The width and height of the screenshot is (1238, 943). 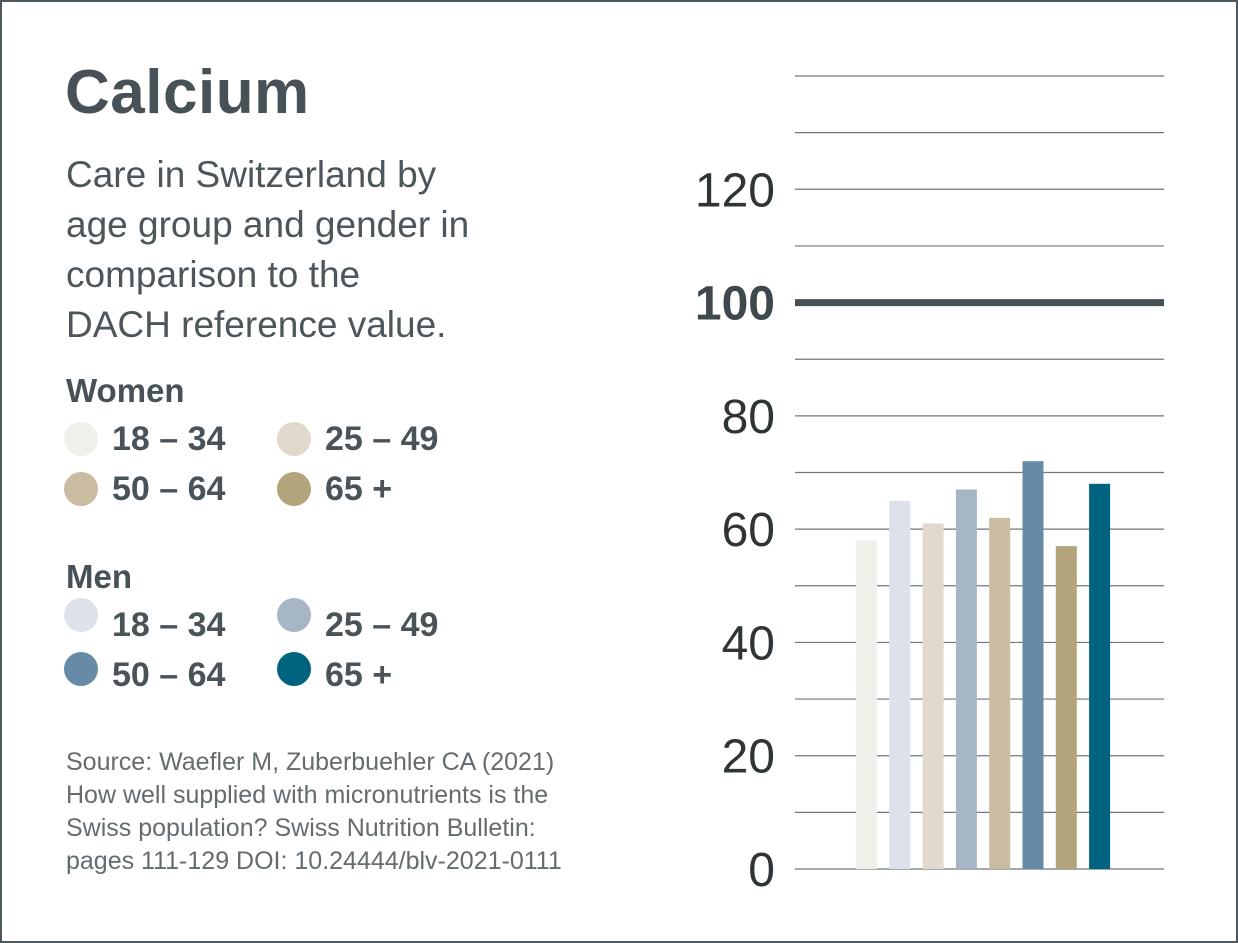 I want to click on legend-item-men-18-34: 18 – 34, so click(x=144, y=620).